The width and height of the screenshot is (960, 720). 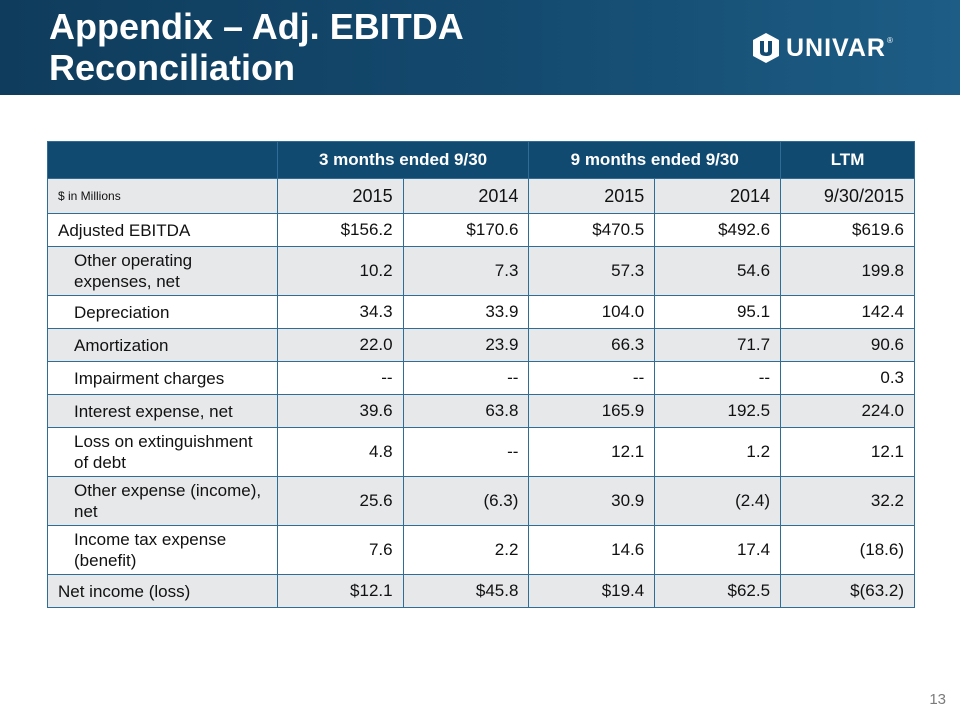 What do you see at coordinates (937, 699) in the screenshot?
I see `page-number: 13` at bounding box center [937, 699].